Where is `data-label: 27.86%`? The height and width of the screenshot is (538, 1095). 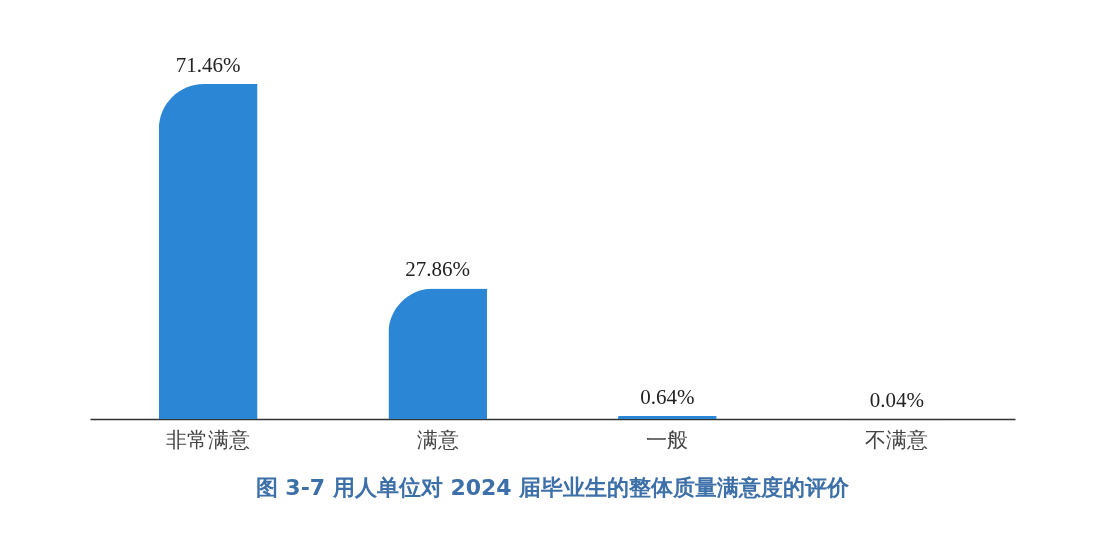
data-label: 27.86% is located at coordinates (438, 269).